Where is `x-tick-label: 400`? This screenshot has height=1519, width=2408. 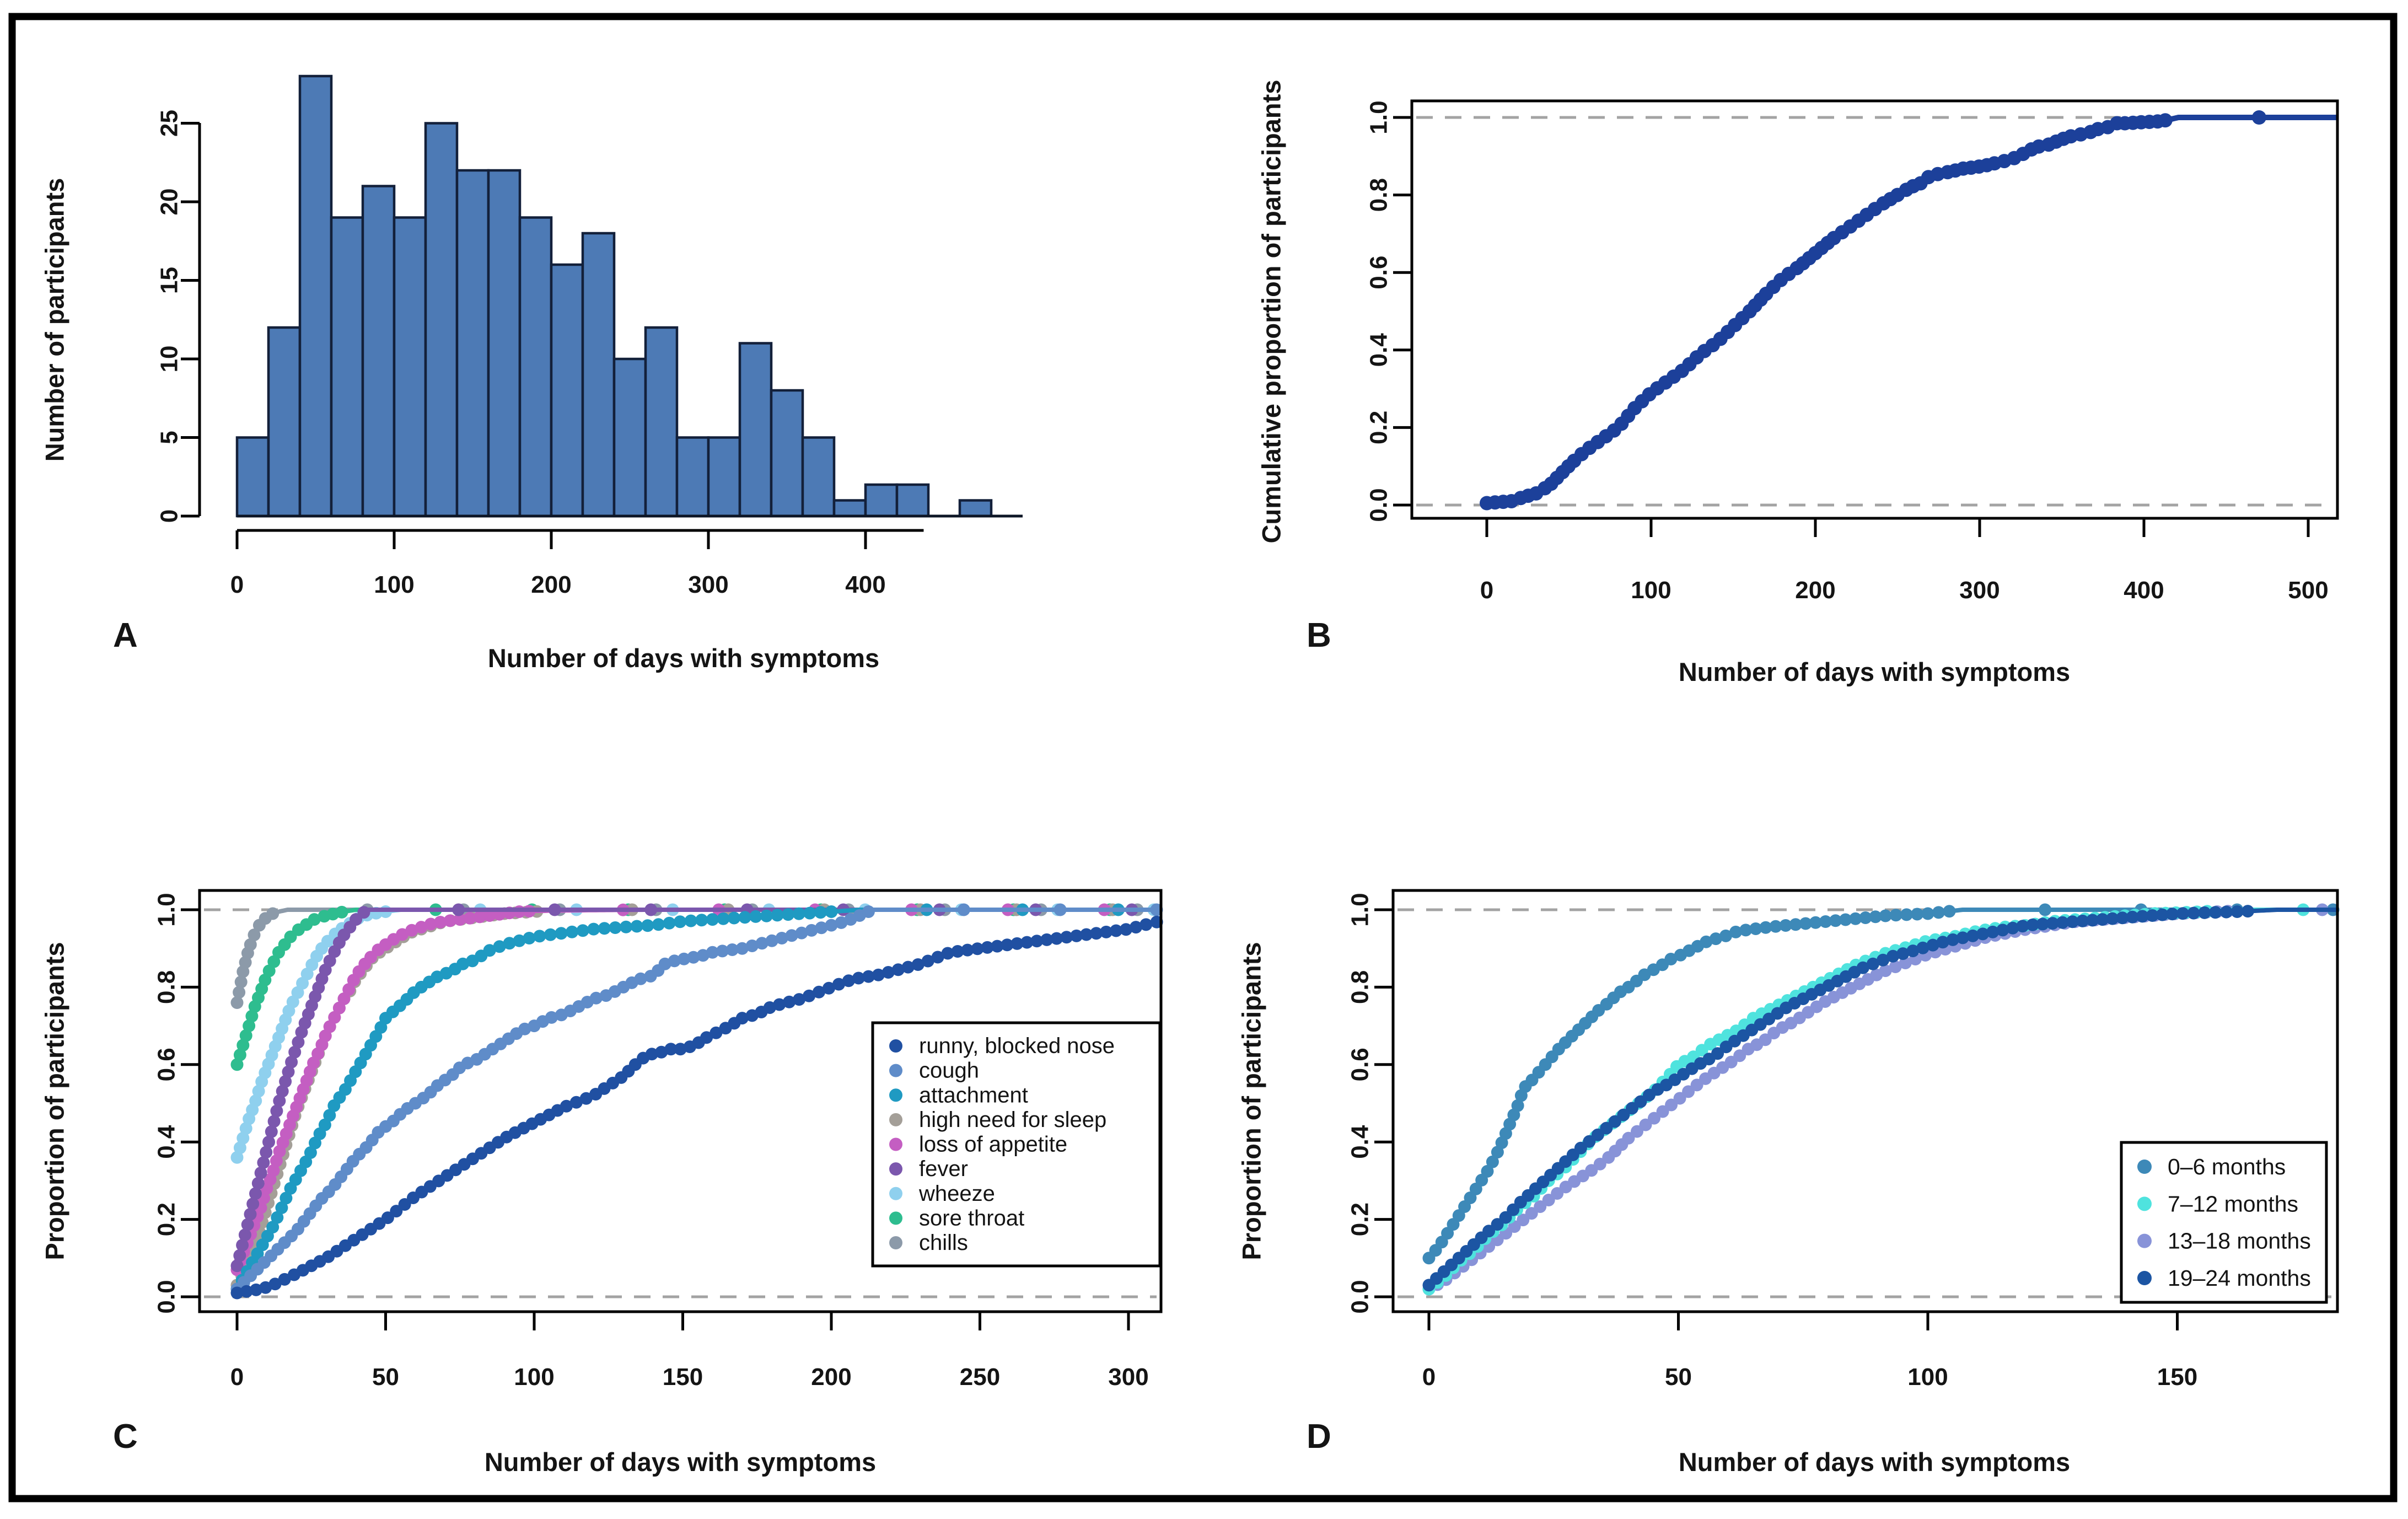 x-tick-label: 400 is located at coordinates (2144, 590).